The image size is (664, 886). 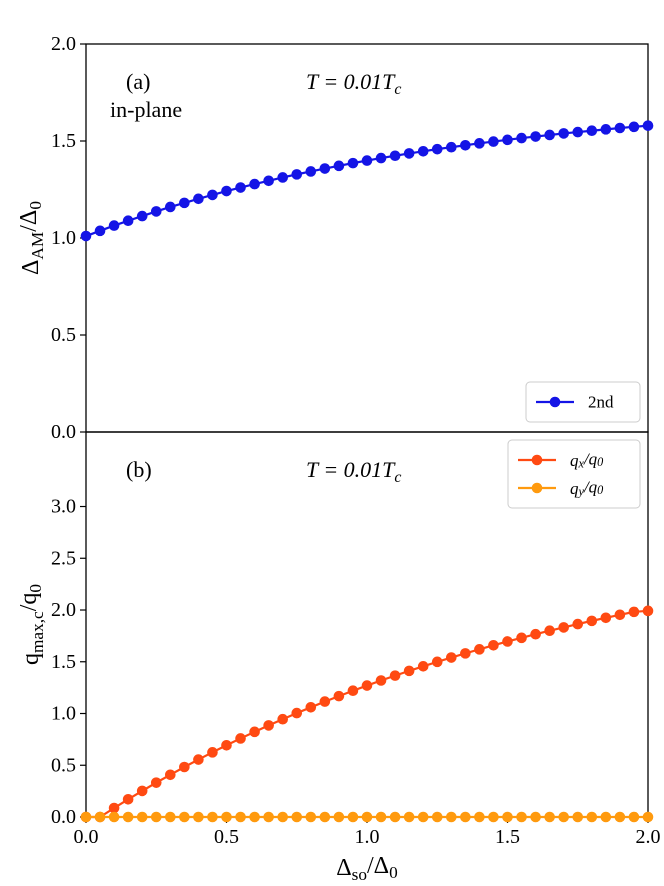 What do you see at coordinates (590, 458) in the screenshot?
I see `legend-label-part: /q` at bounding box center [590, 458].